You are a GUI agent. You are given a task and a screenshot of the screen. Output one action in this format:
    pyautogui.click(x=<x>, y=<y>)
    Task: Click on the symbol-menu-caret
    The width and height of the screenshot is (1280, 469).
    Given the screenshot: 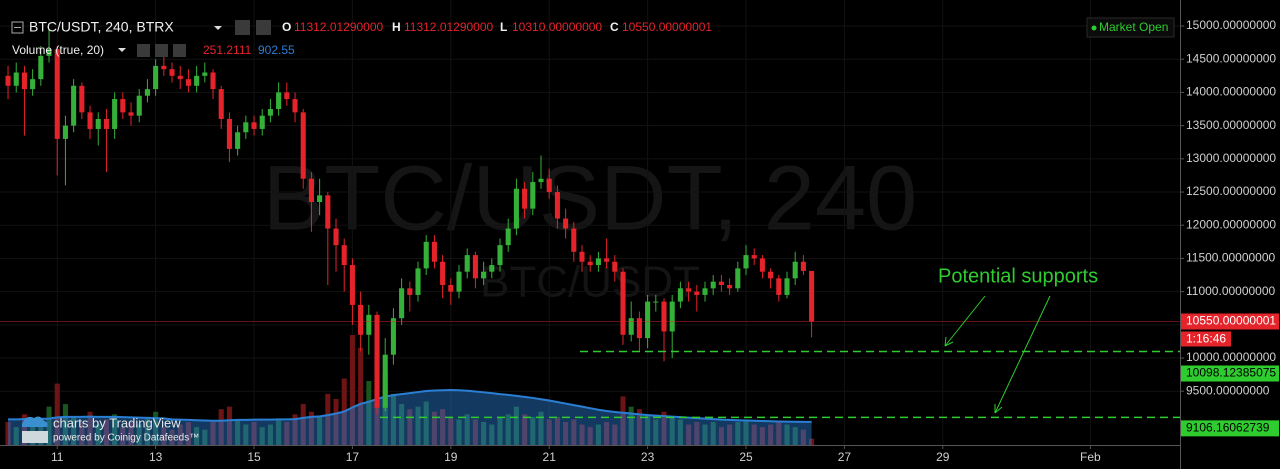 What is the action you would take?
    pyautogui.click(x=218, y=28)
    